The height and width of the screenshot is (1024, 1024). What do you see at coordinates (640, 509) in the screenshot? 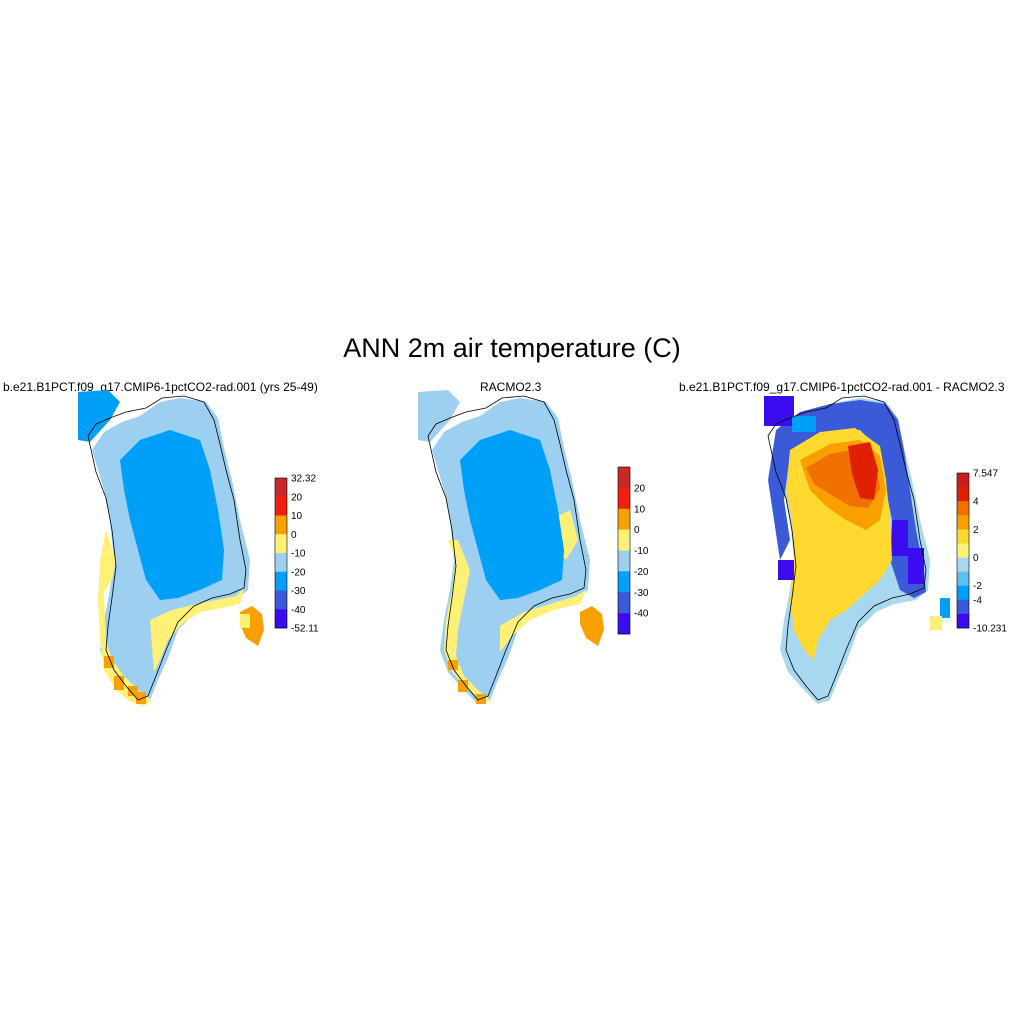
I see `colorbar-2-label: 10` at bounding box center [640, 509].